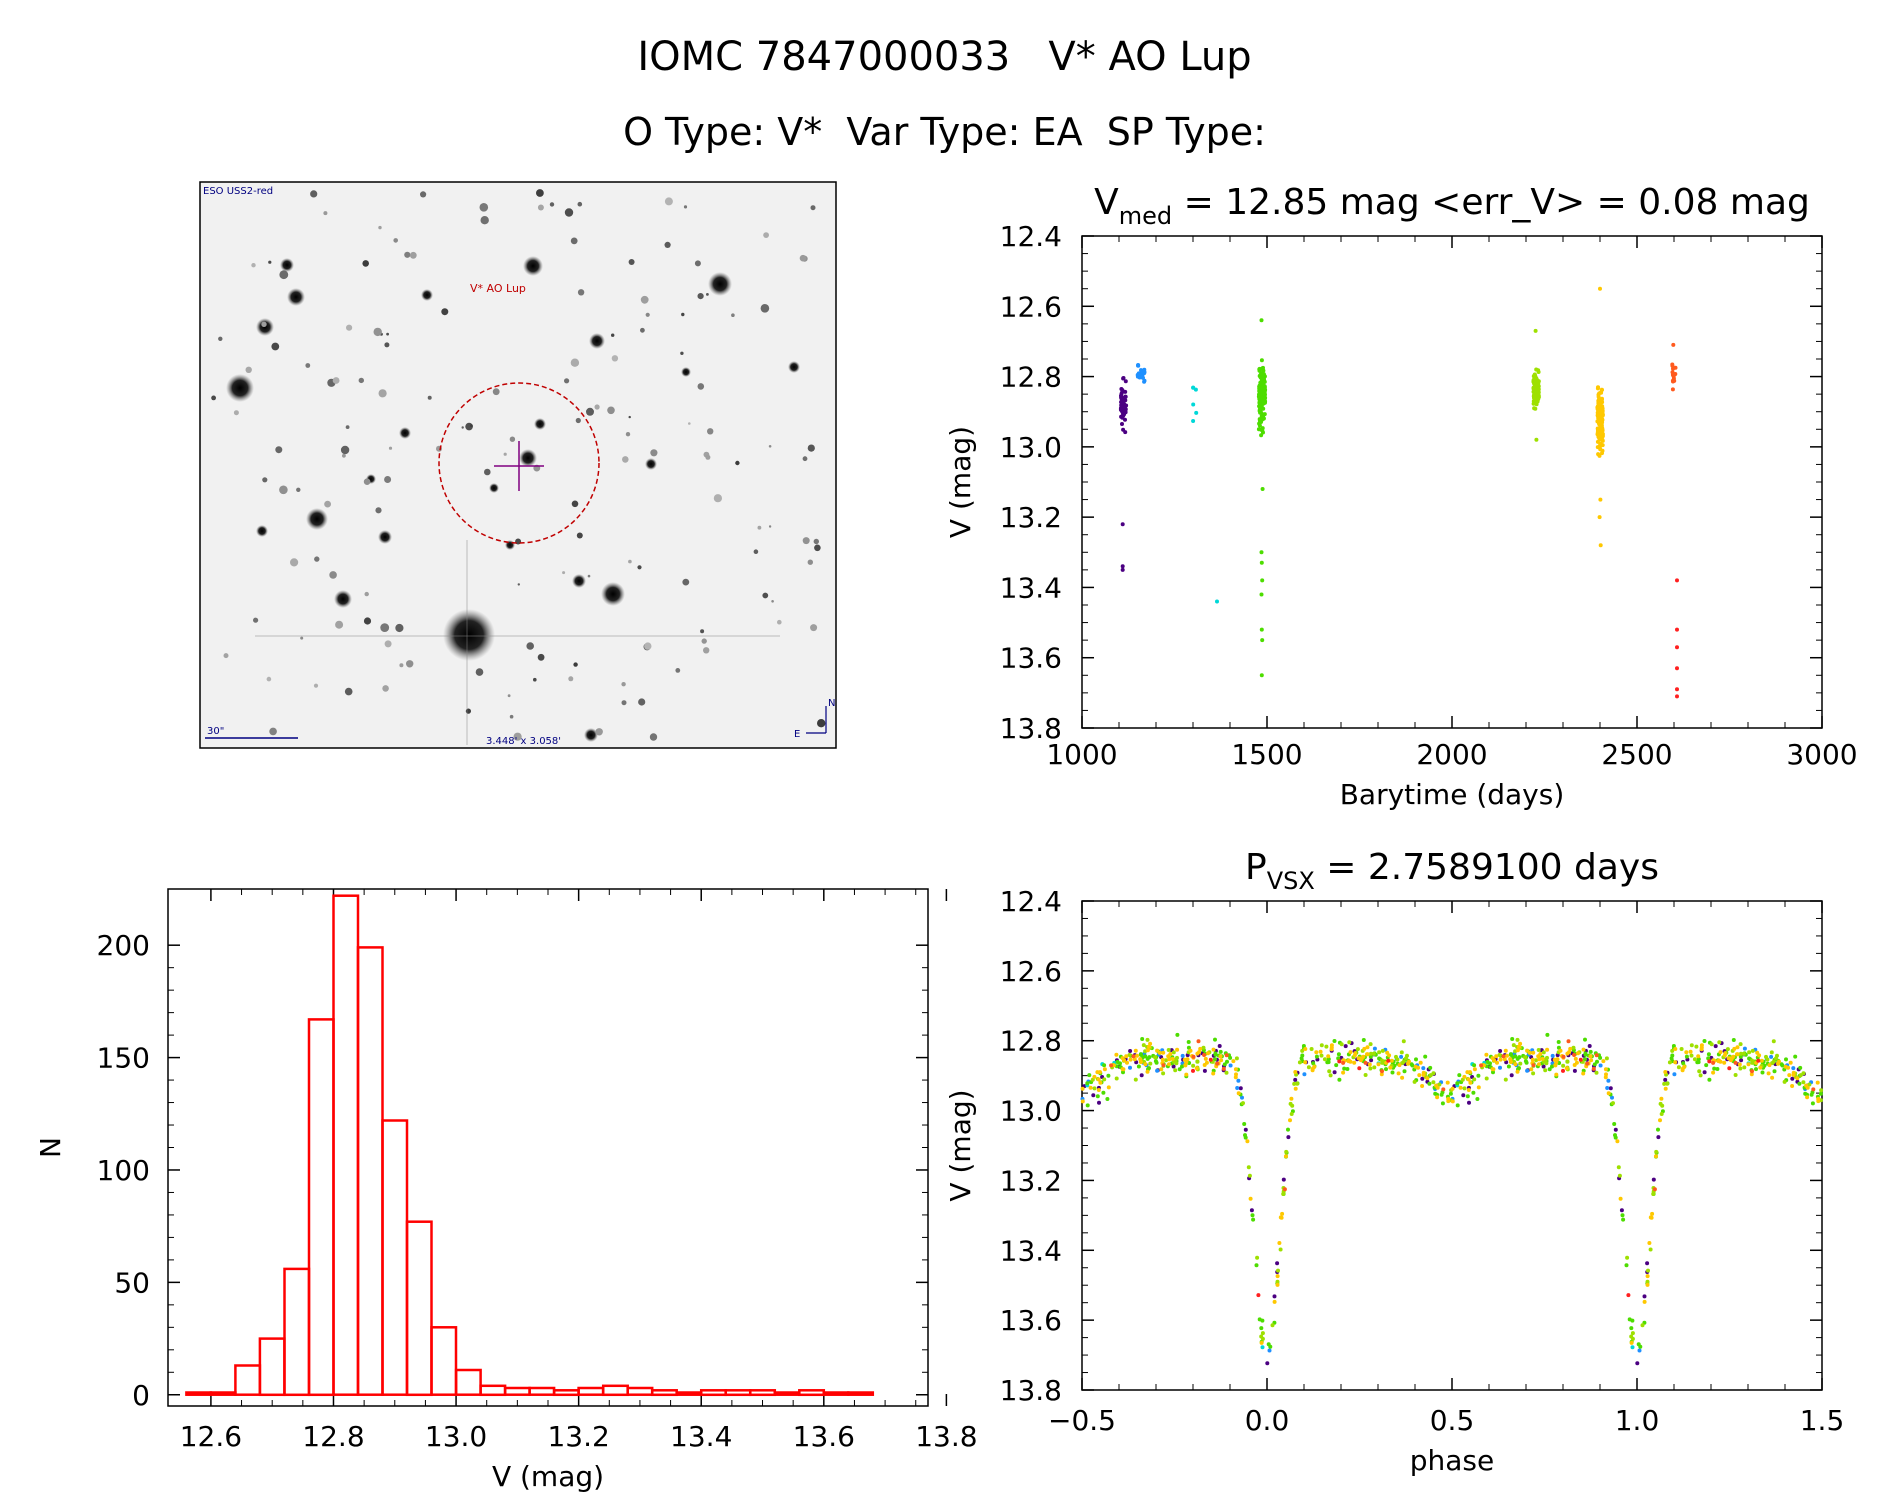 The image size is (1889, 1494). I want to click on x-tick-label: 13.2, so click(578, 1436).